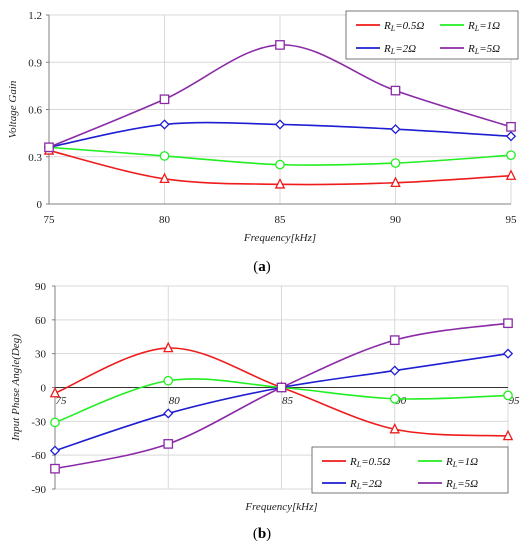  Describe the element at coordinates (13, 109) in the screenshot. I see `y-axis-label: Voltage Gain` at that location.